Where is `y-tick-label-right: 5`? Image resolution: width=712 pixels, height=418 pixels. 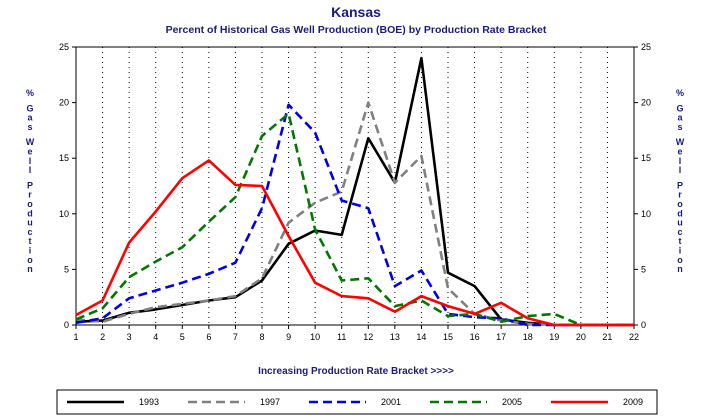
y-tick-label-right: 5 is located at coordinates (643, 269).